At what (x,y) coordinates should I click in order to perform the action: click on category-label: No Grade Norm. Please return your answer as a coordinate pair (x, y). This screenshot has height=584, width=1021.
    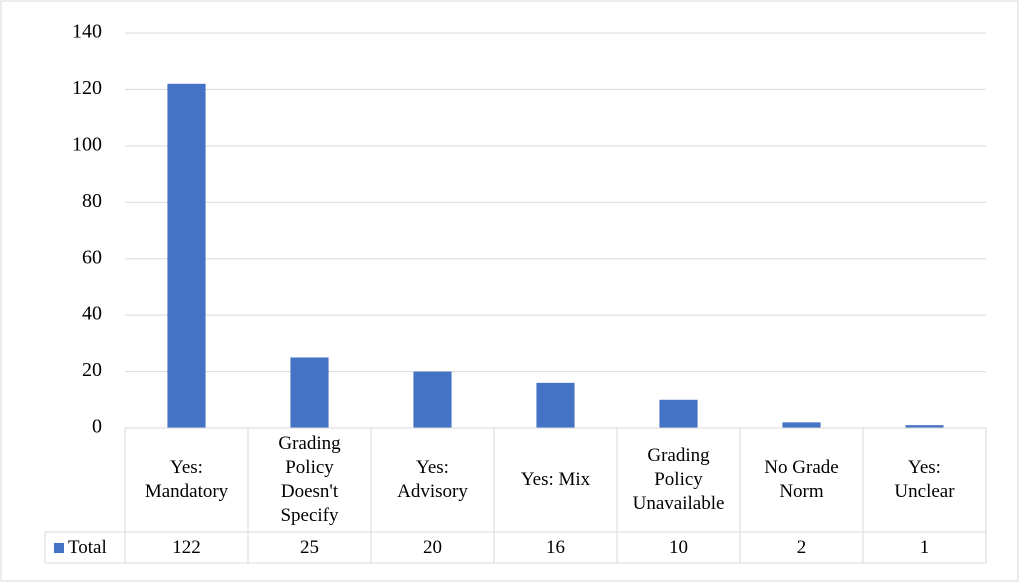
    Looking at the image, I should click on (801, 479).